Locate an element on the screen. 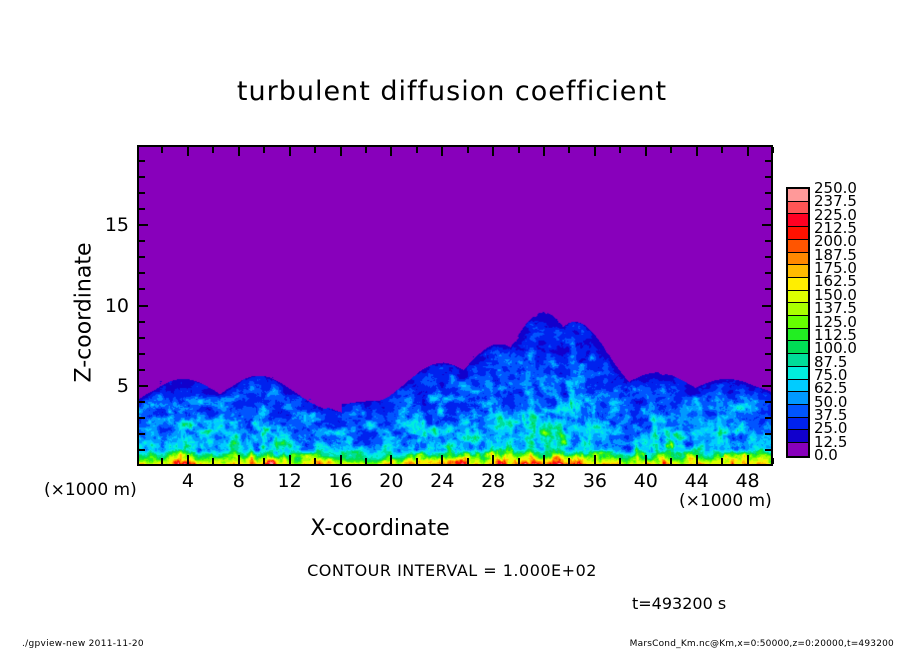 The height and width of the screenshot is (654, 904). timestamp-note: t=493200 s is located at coordinates (679, 603).